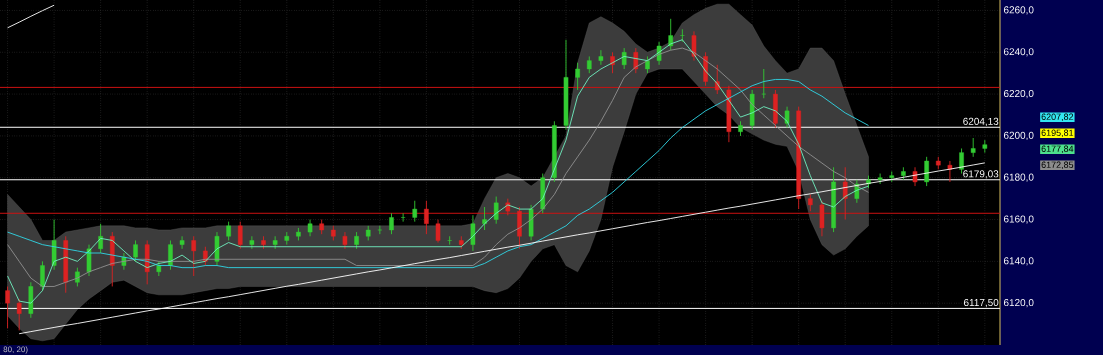 Image resolution: width=1103 pixels, height=355 pixels. Describe the element at coordinates (981, 303) in the screenshot. I see `ref-line-label: 6117,50` at that location.